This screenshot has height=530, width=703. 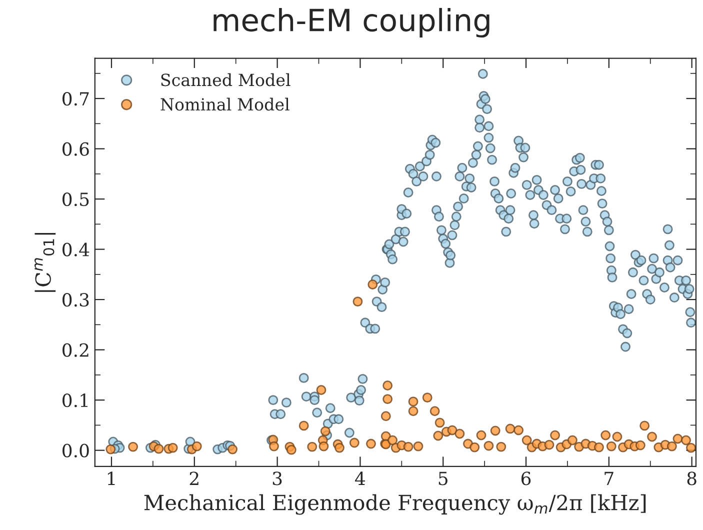 What do you see at coordinates (443, 479) in the screenshot?
I see `x-tick-label: 5` at bounding box center [443, 479].